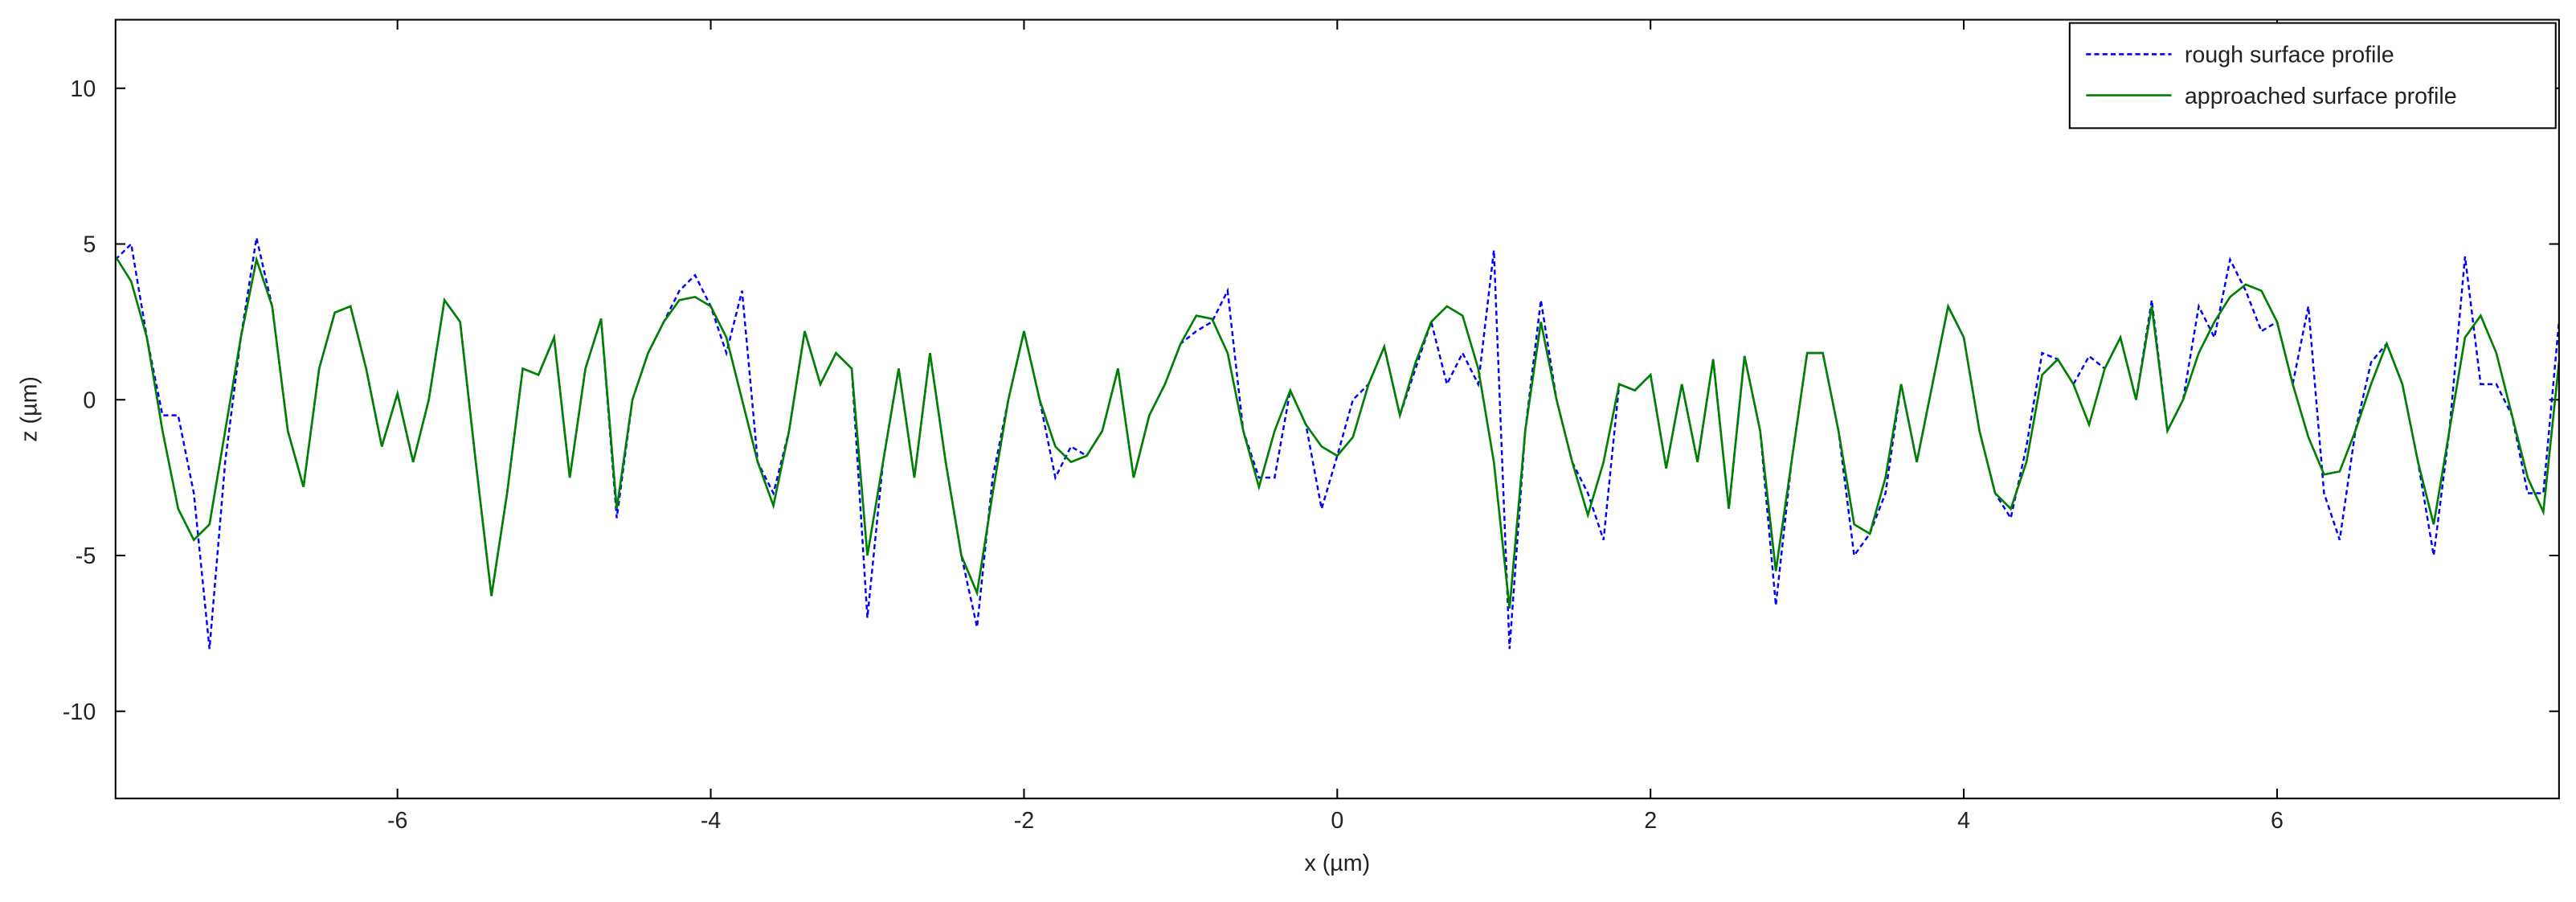  What do you see at coordinates (711, 821) in the screenshot?
I see `x-tick-label: -4` at bounding box center [711, 821].